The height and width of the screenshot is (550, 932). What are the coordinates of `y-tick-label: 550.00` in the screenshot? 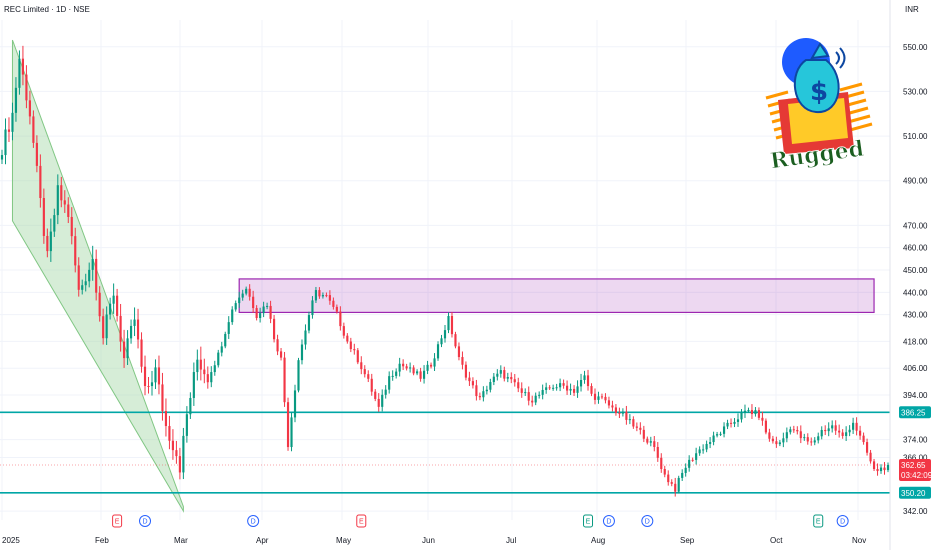 It's located at (915, 47).